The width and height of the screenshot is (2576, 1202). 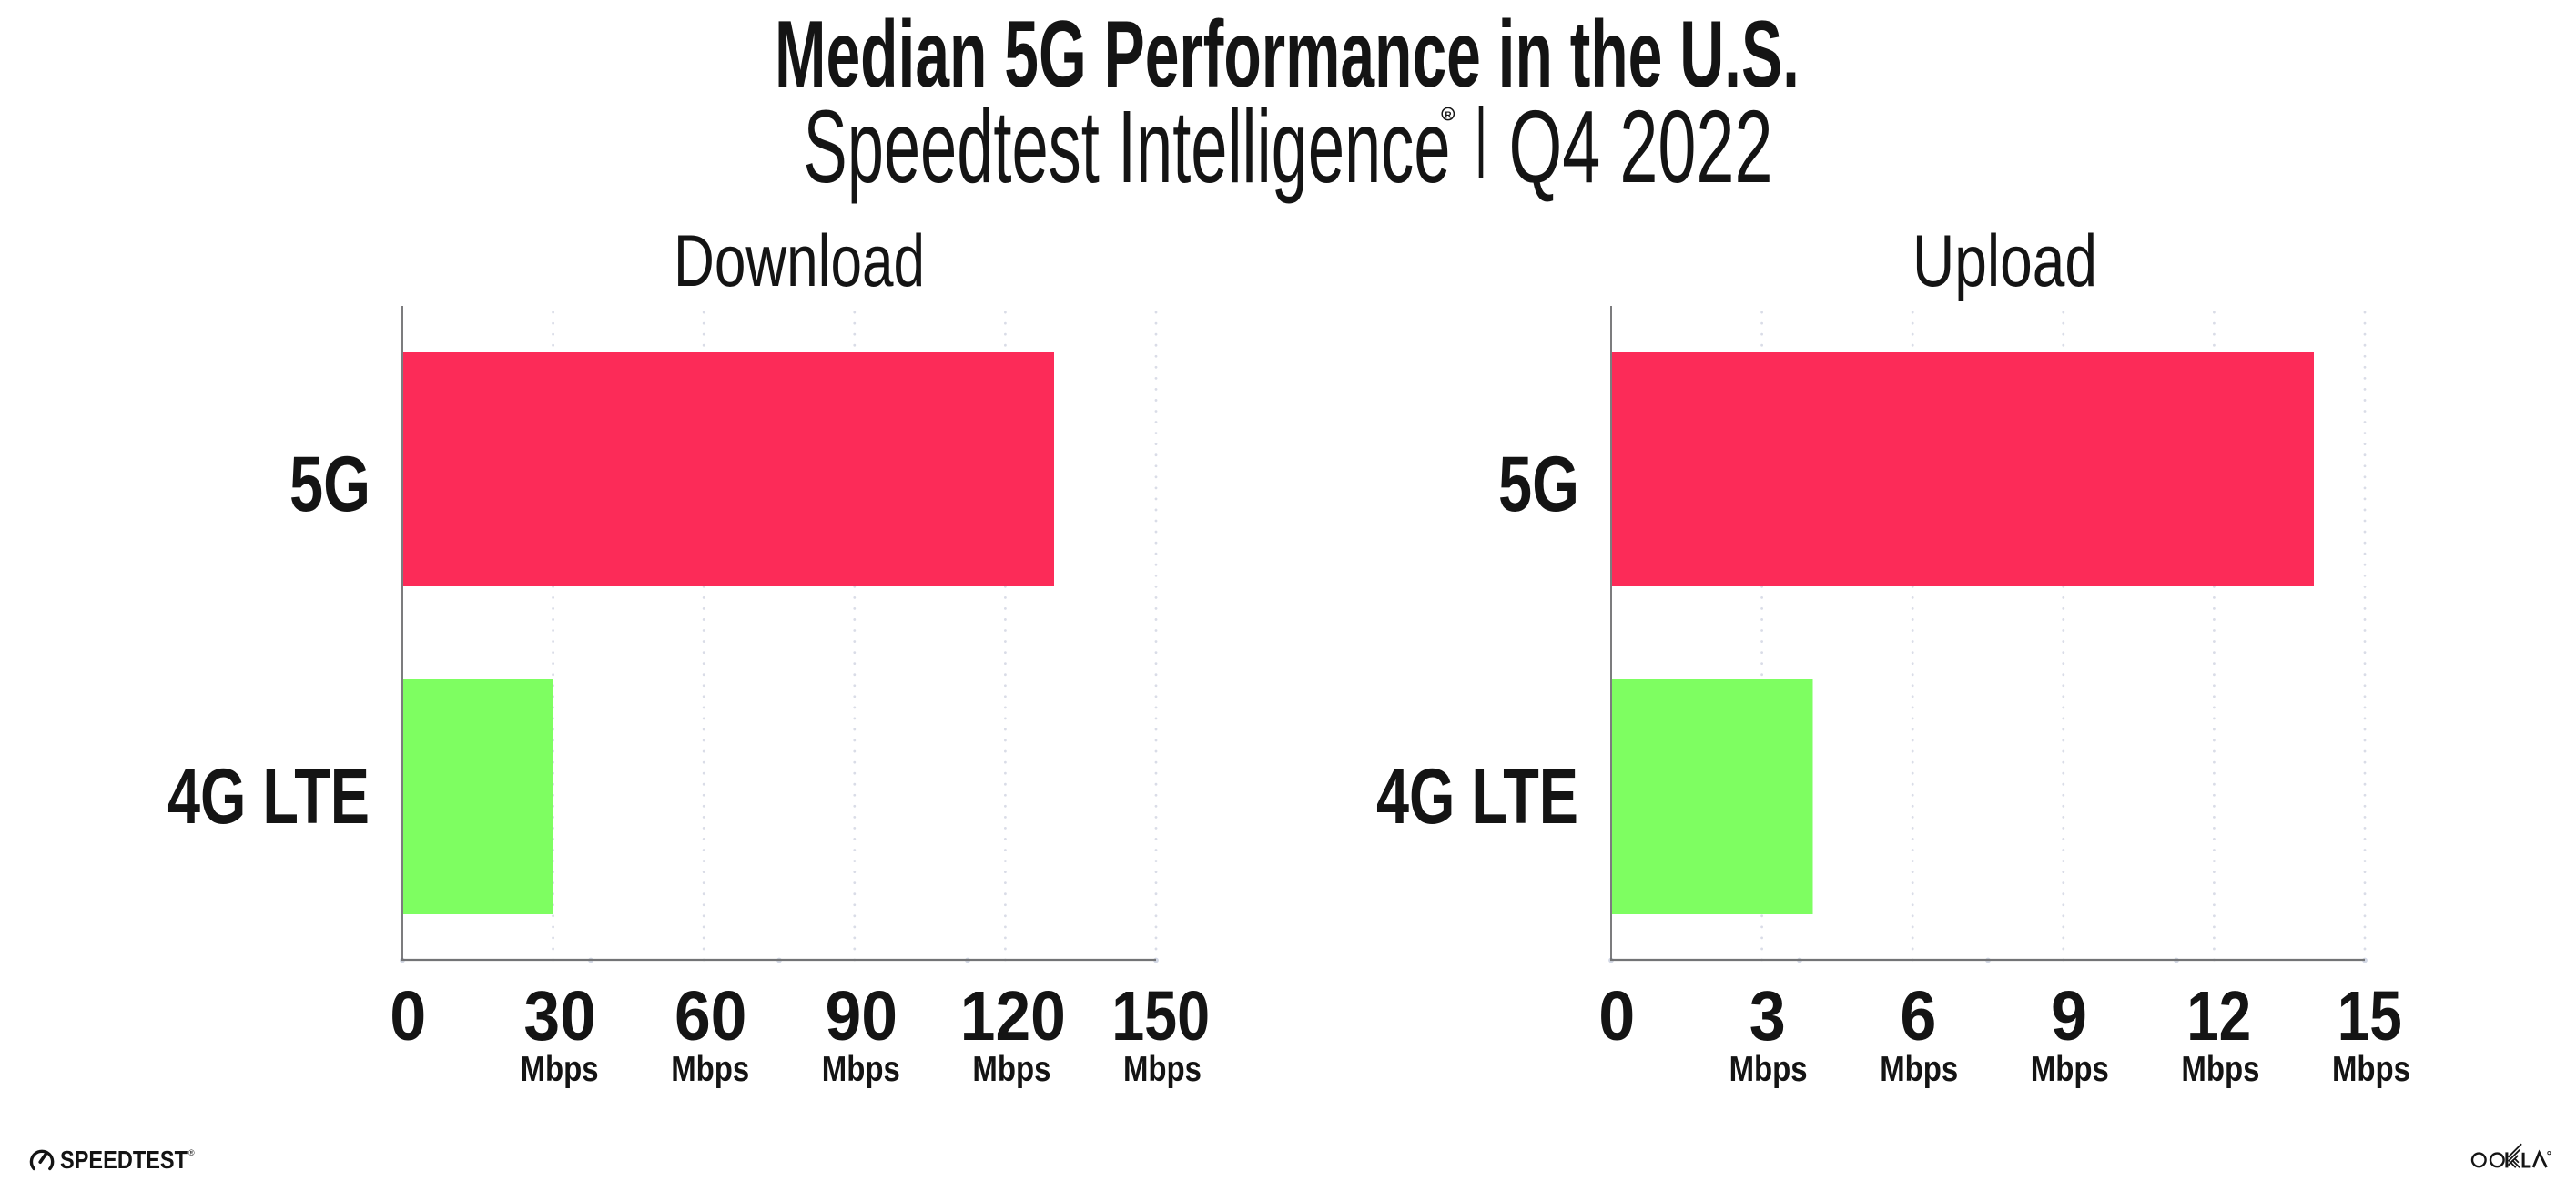 I want to click on svg-text: Download, so click(x=799, y=261).